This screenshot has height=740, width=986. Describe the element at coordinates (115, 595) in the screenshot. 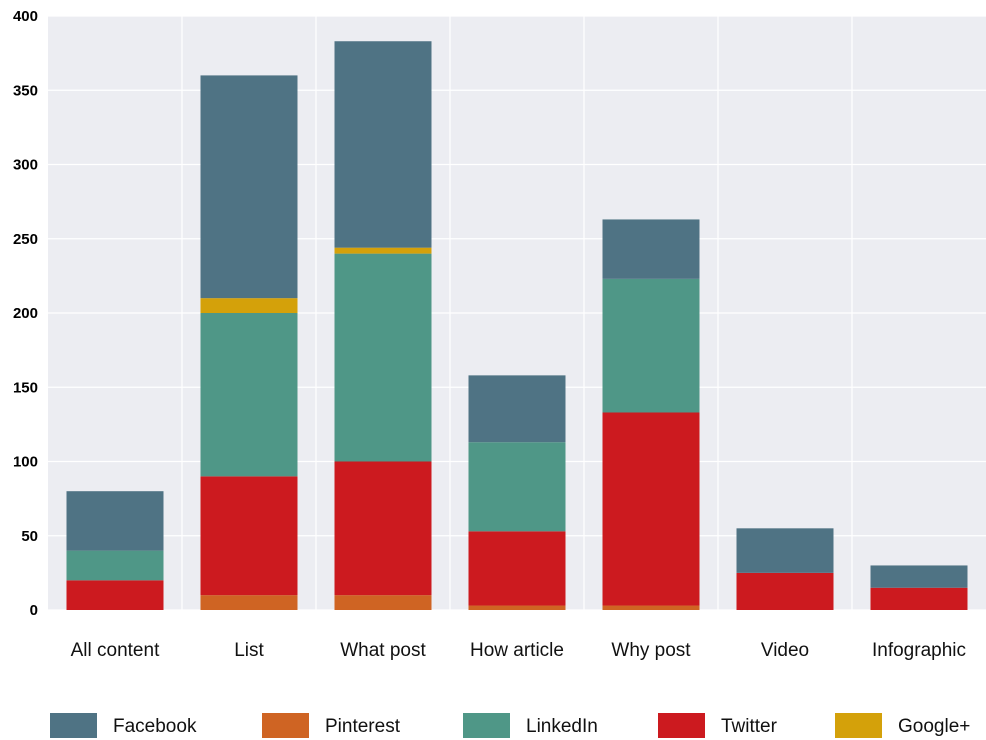

I see `bar-all-content-twitter` at that location.